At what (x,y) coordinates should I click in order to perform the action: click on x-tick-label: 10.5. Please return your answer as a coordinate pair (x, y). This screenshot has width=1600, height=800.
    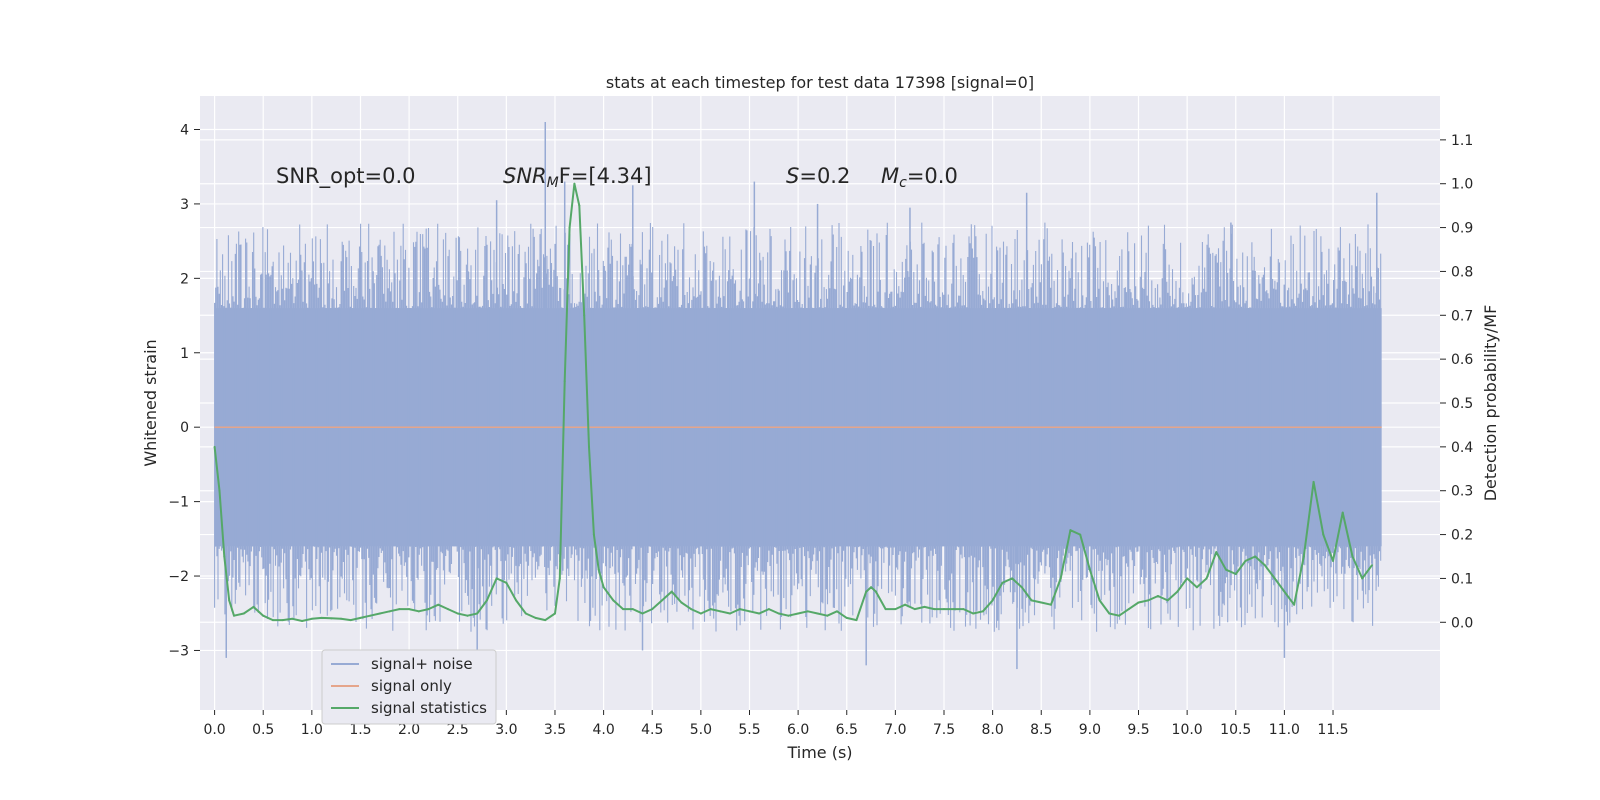
    Looking at the image, I should click on (1235, 730).